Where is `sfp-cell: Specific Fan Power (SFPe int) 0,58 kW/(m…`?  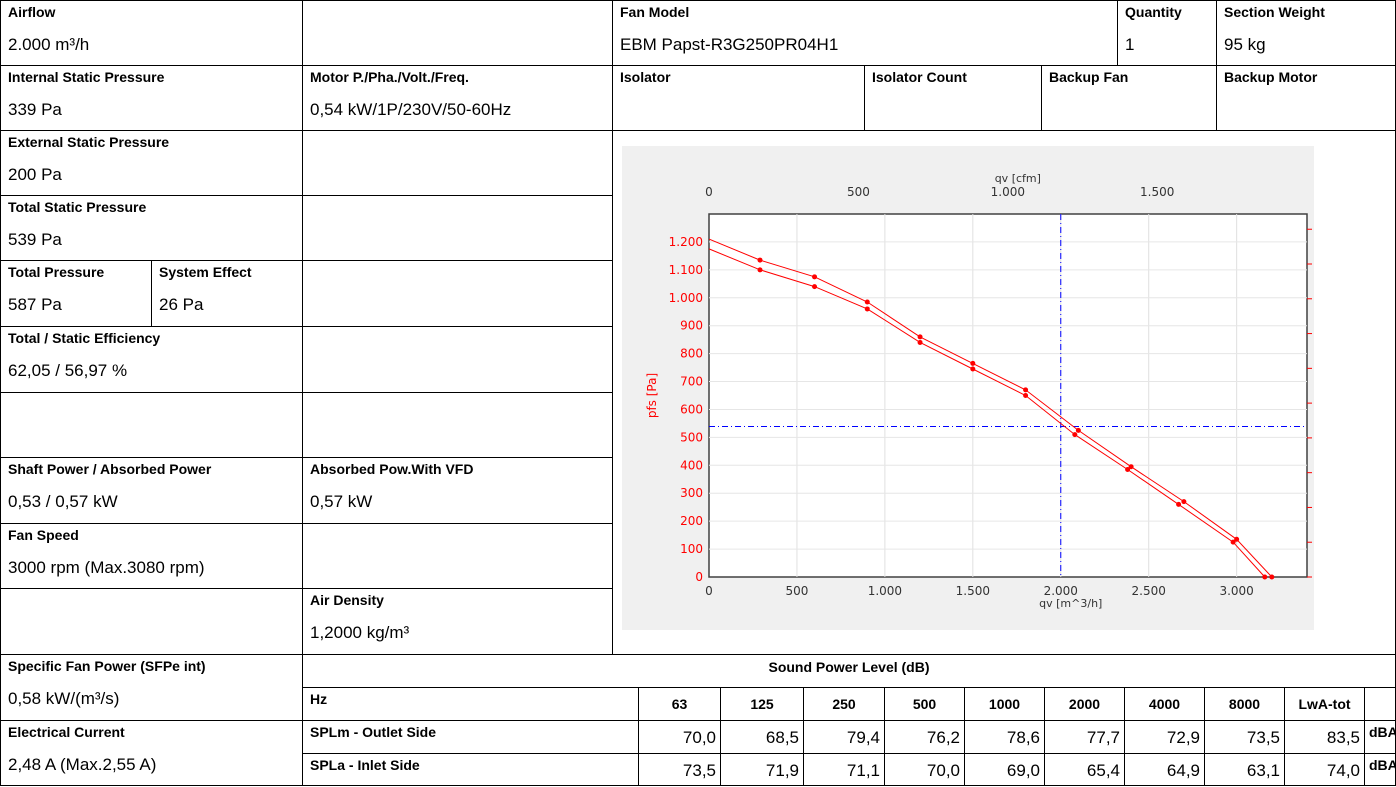 sfp-cell: Specific Fan Power (SFPe int) 0,58 kW/(m… is located at coordinates (151, 687).